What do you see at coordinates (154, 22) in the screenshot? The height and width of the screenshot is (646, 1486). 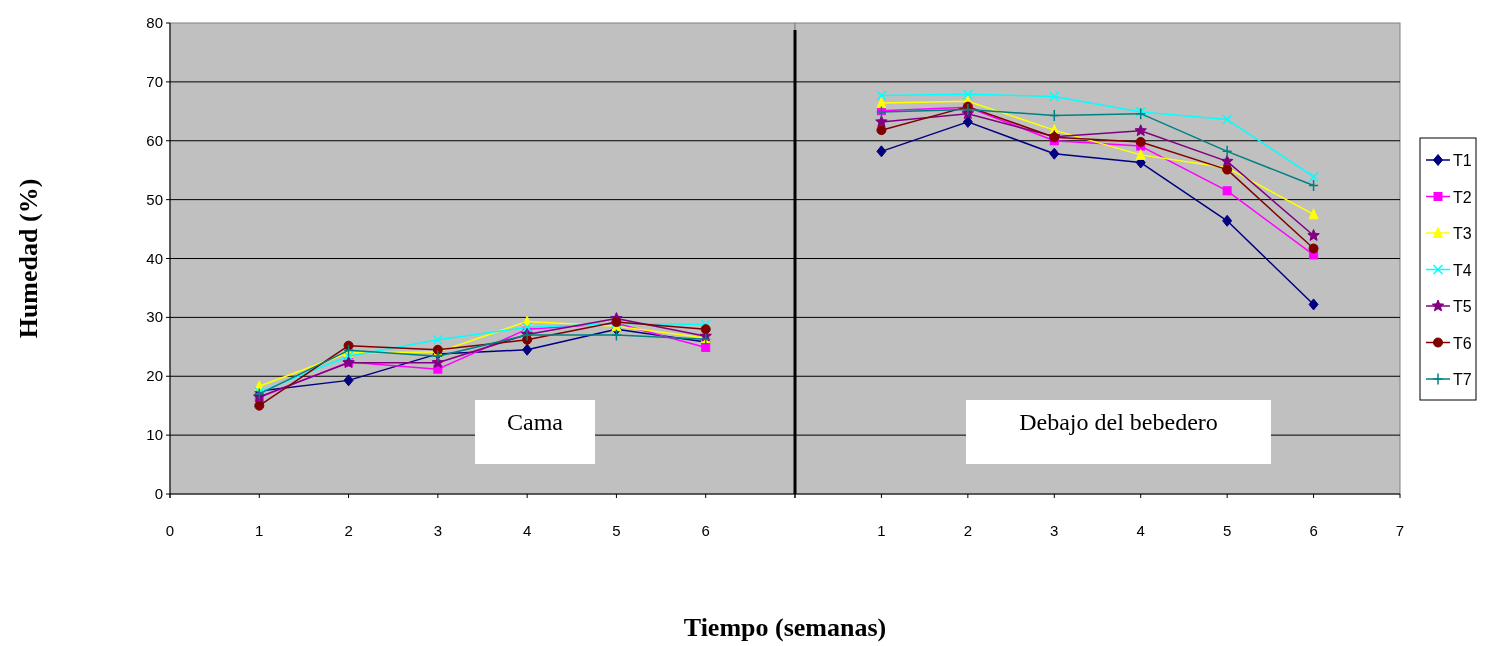 I see `y-tick-label: 80` at bounding box center [154, 22].